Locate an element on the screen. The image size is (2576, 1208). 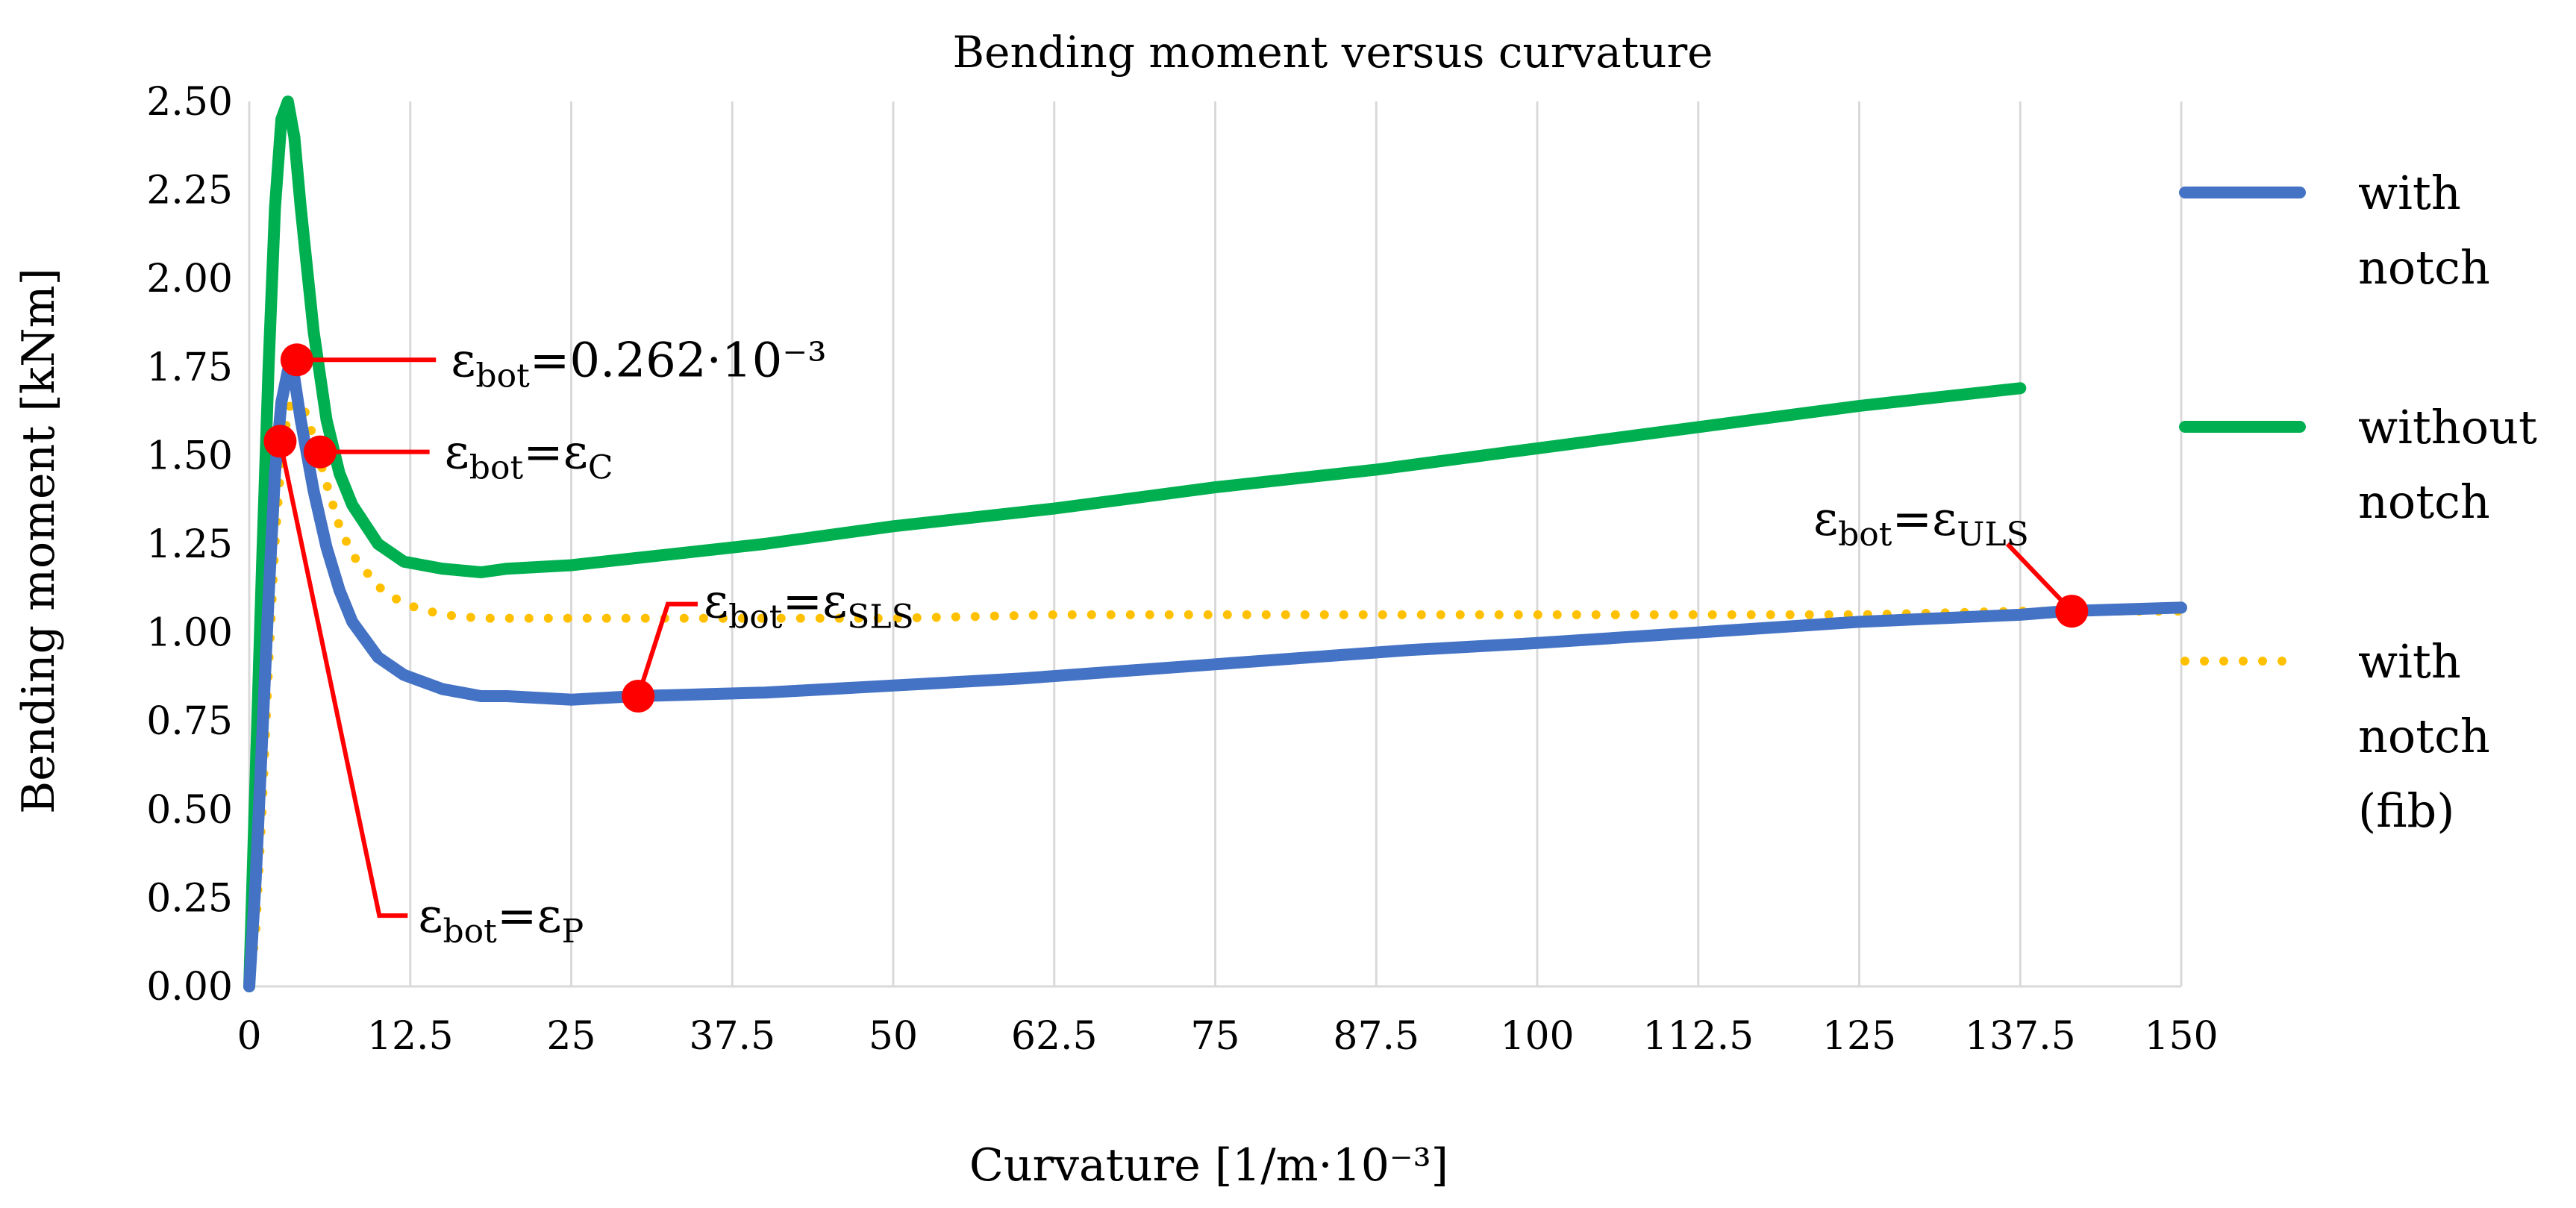
y-tick-label: 0.75 is located at coordinates (189, 721).